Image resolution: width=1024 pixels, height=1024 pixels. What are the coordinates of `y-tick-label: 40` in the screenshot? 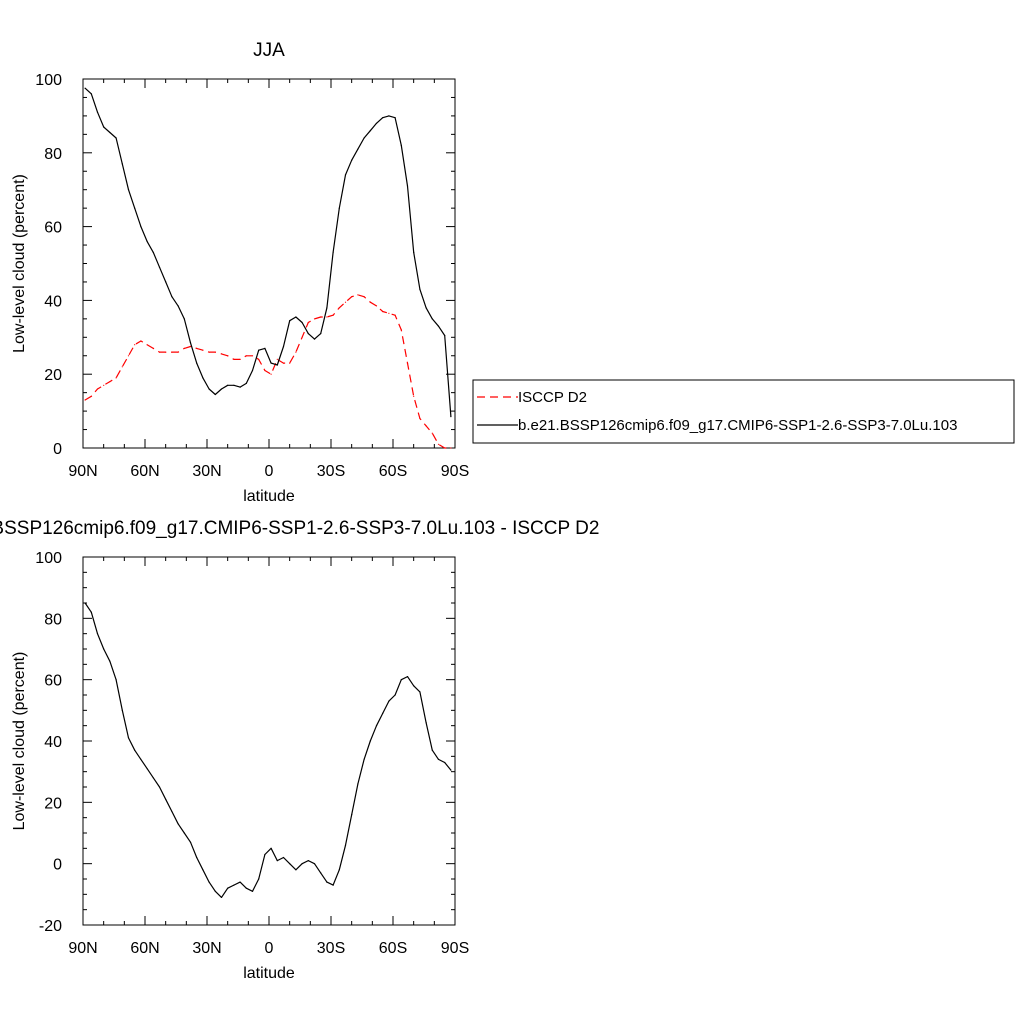 It's located at (53, 742).